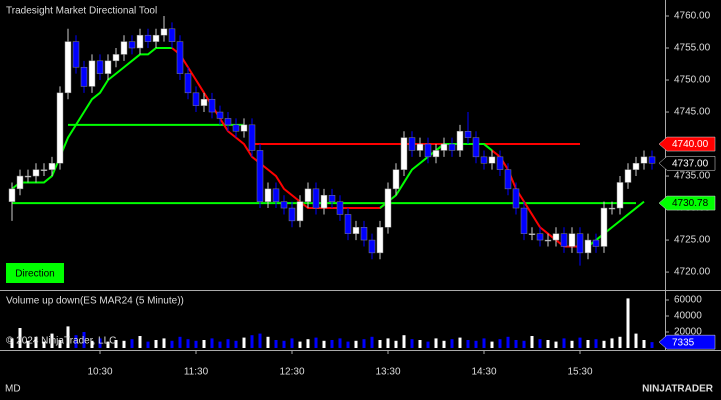  I want to click on x-tick-label: 10:30, so click(99, 372).